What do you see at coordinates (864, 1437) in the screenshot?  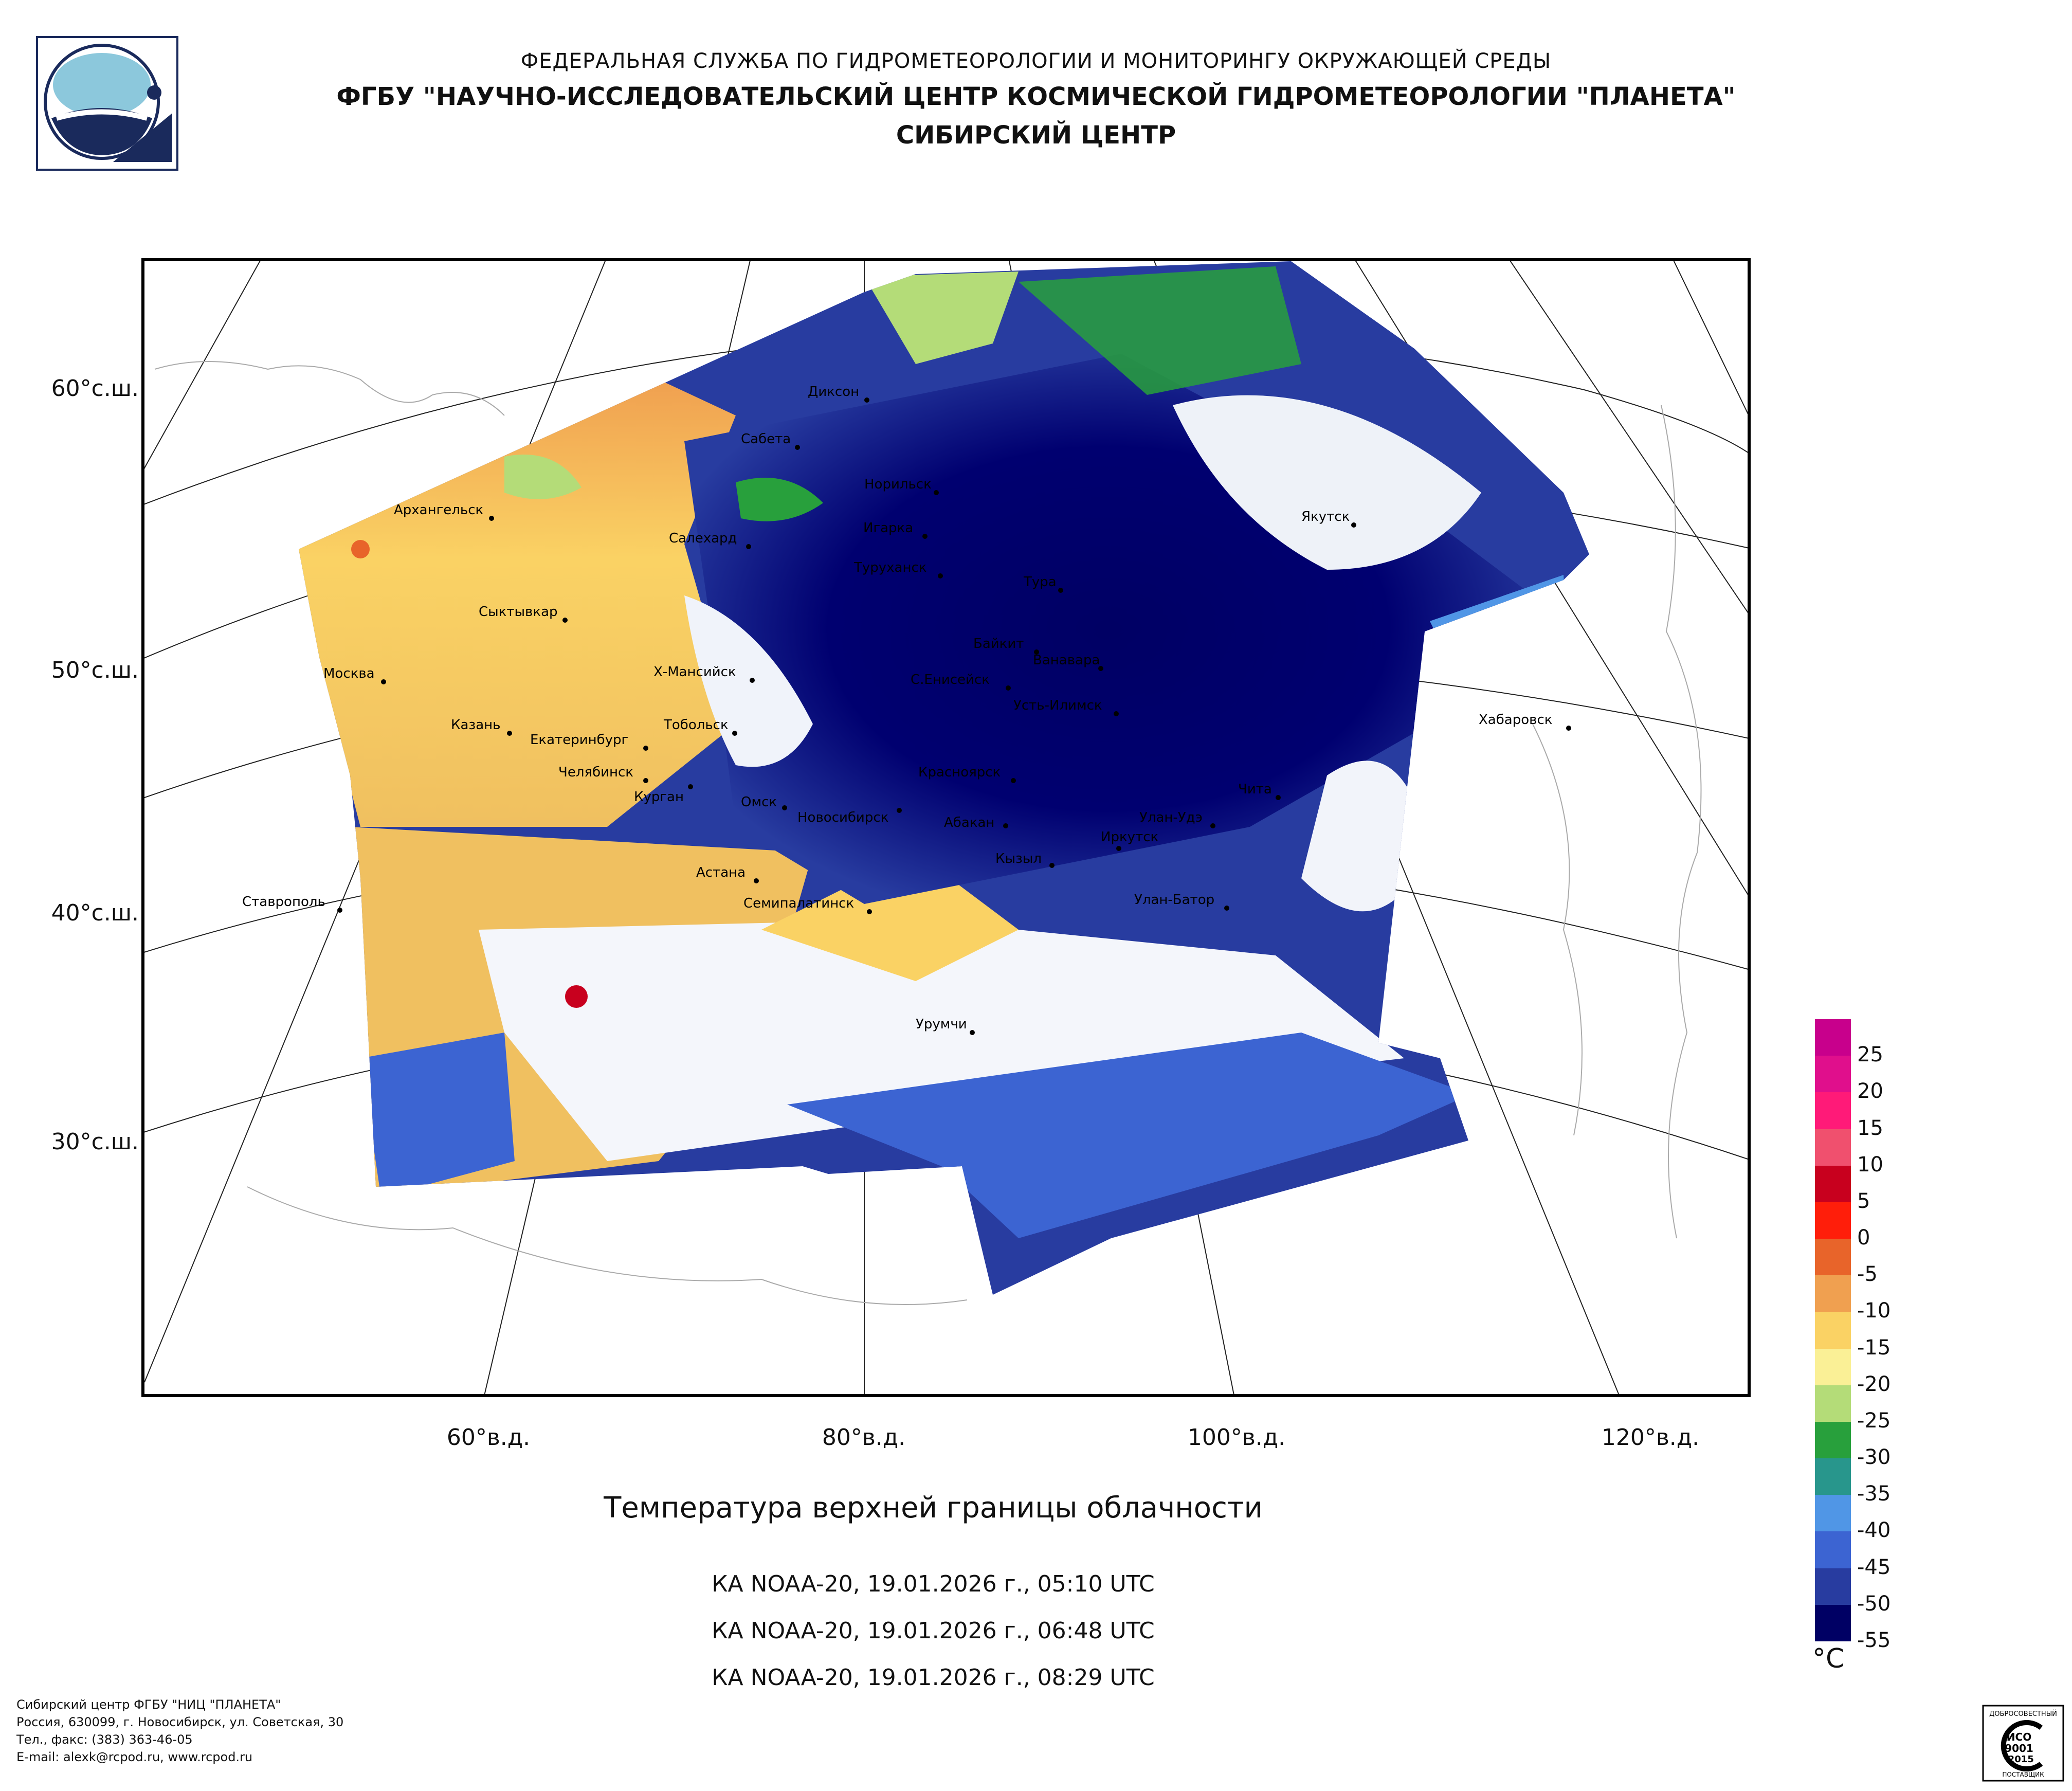 I see `lon-label-80: 80°в.д.` at bounding box center [864, 1437].